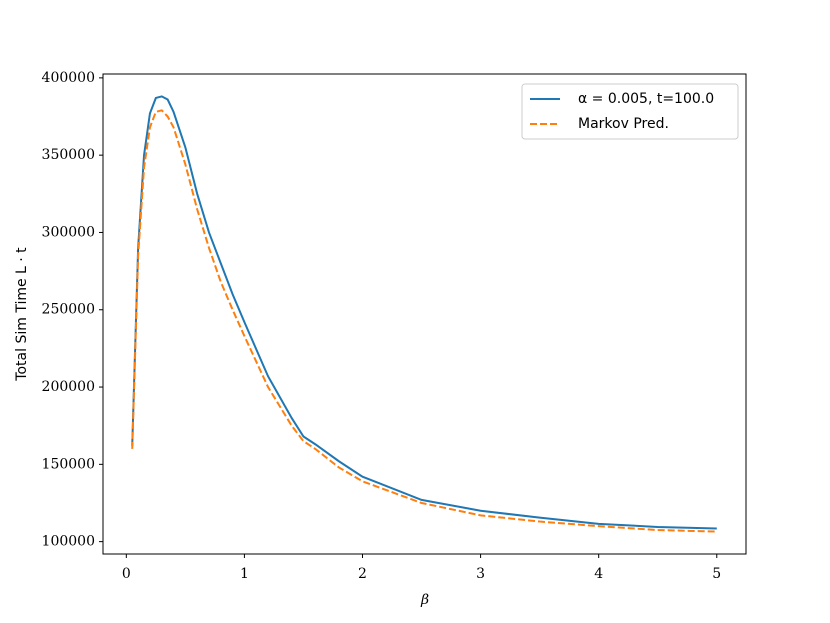  What do you see at coordinates (598, 574) in the screenshot?
I see `x-tick-label: 4` at bounding box center [598, 574].